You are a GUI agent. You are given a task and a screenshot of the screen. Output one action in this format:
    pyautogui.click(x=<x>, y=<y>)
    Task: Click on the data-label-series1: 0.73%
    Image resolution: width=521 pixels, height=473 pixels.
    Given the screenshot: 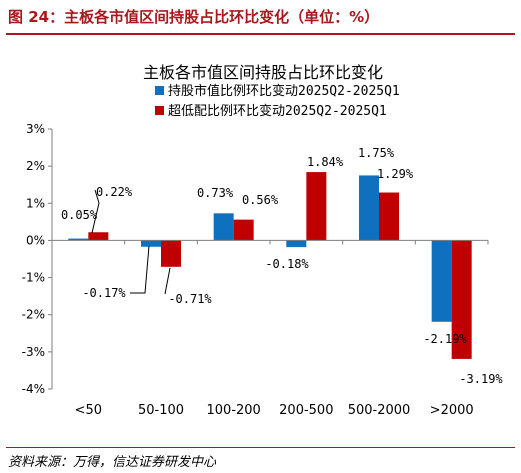 What is the action you would take?
    pyautogui.click(x=215, y=193)
    